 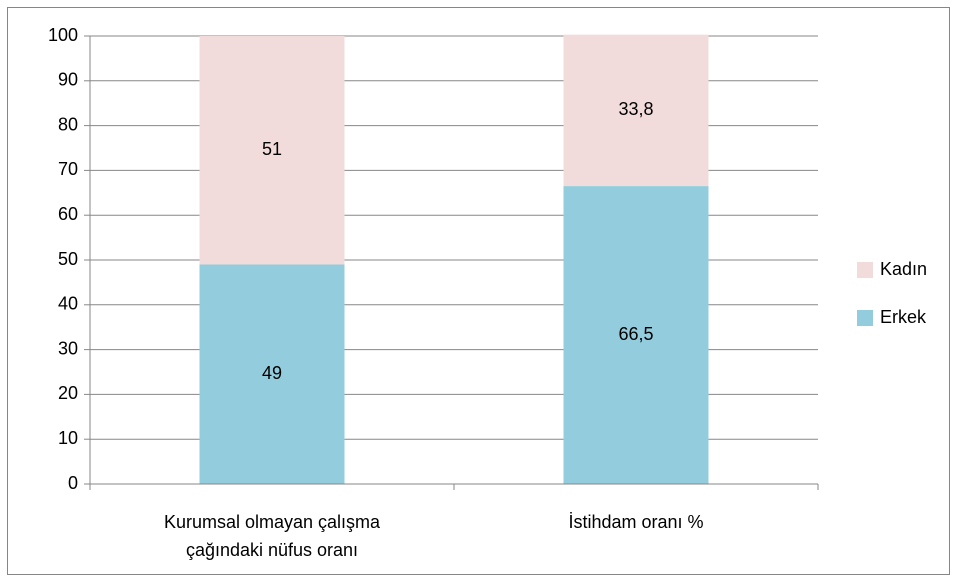 I want to click on data-label: 66,5, so click(x=635, y=334).